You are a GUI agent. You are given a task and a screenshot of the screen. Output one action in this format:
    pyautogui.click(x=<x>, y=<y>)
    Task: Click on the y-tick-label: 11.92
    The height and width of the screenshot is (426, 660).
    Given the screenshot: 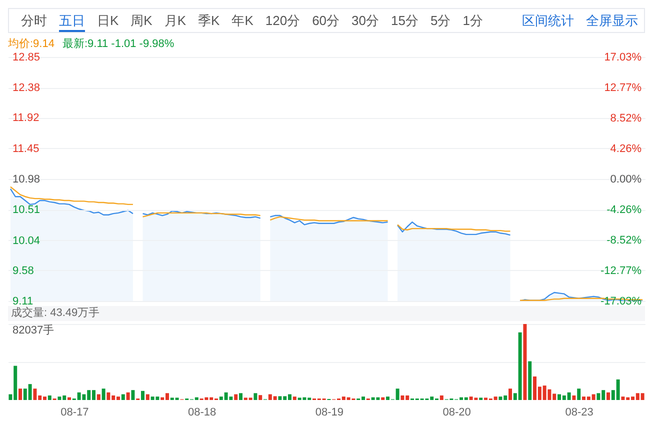 What is the action you would take?
    pyautogui.click(x=26, y=118)
    